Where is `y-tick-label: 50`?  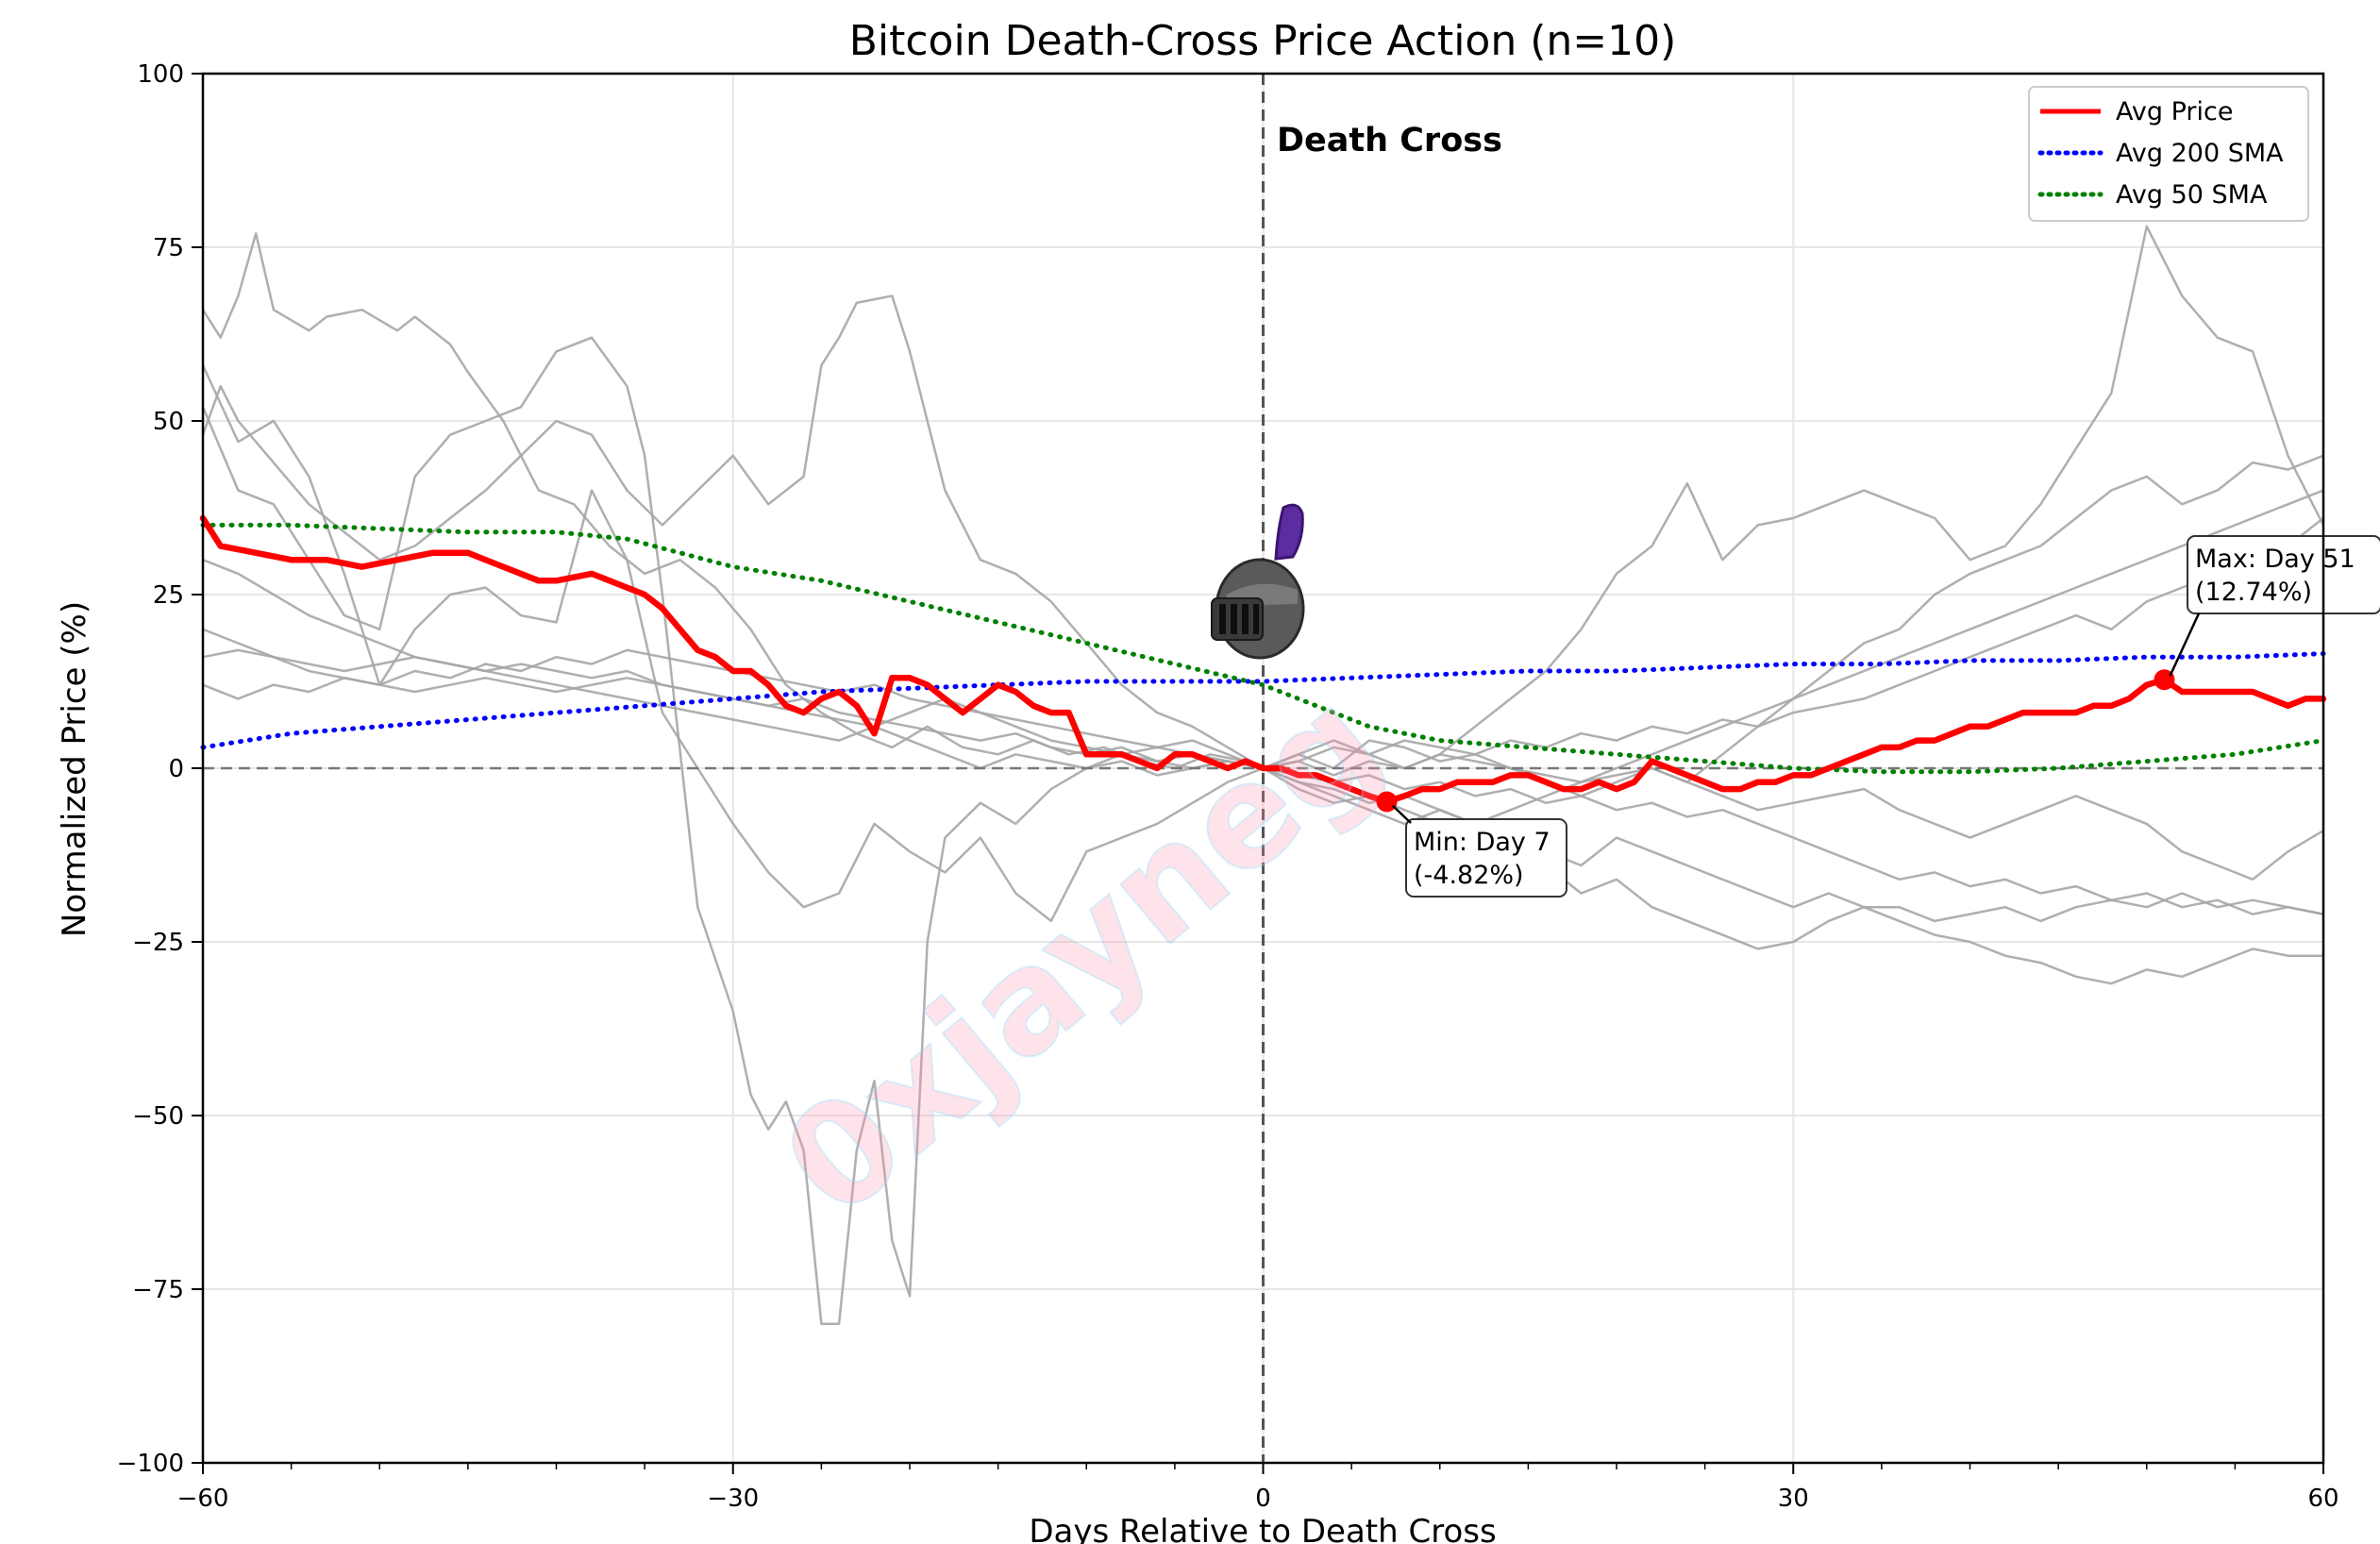
y-tick-label: 50 is located at coordinates (168, 422).